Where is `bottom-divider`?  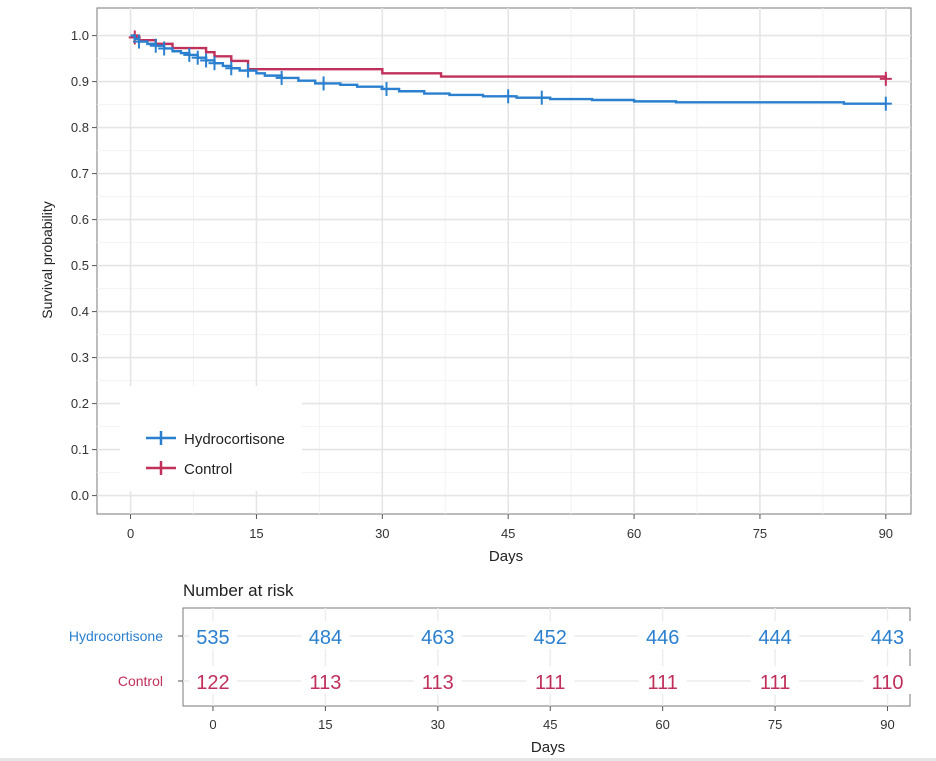 bottom-divider is located at coordinates (468, 759).